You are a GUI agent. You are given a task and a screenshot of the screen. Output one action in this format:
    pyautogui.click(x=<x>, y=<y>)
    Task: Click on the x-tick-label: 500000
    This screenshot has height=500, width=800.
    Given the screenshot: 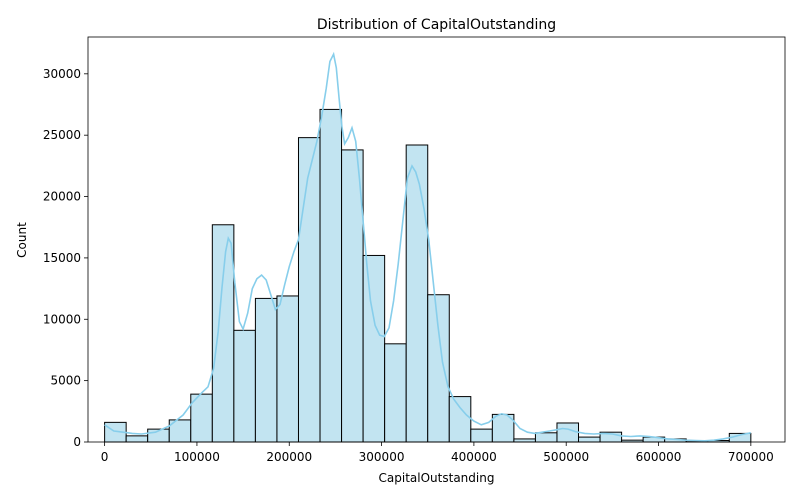 What is the action you would take?
    pyautogui.click(x=566, y=457)
    